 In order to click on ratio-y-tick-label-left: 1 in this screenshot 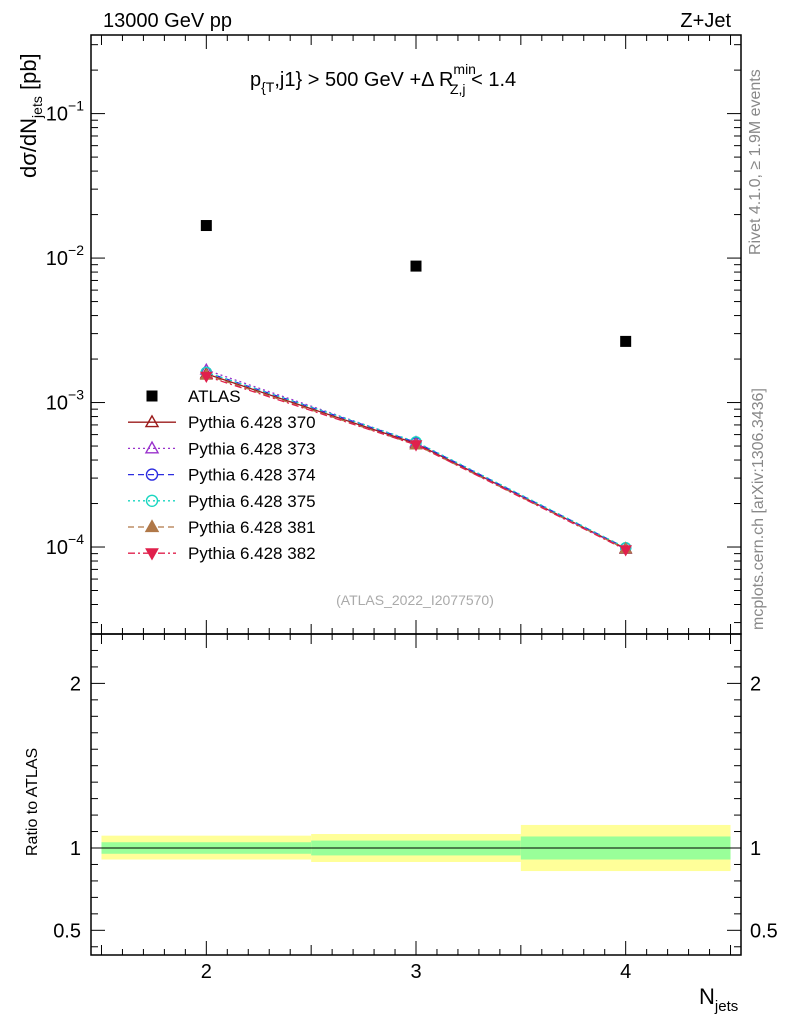, I will do `click(75, 849)`.